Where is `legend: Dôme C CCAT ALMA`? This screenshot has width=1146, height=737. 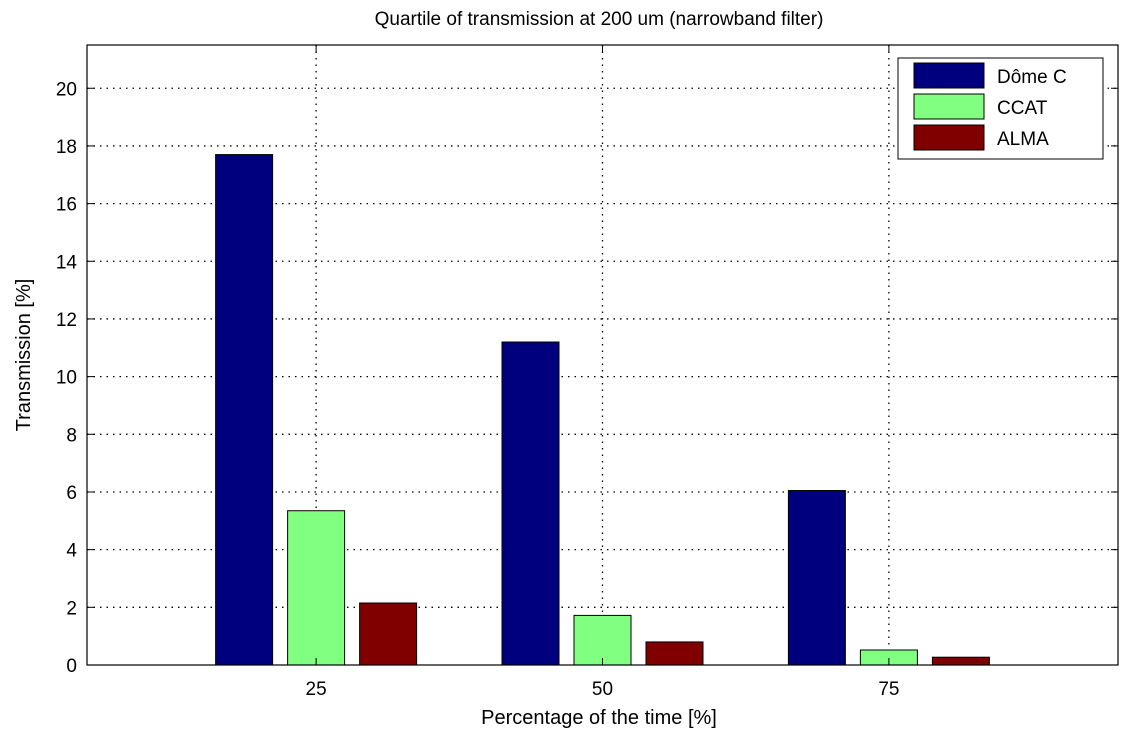 legend: Dôme C CCAT ALMA is located at coordinates (1000, 108).